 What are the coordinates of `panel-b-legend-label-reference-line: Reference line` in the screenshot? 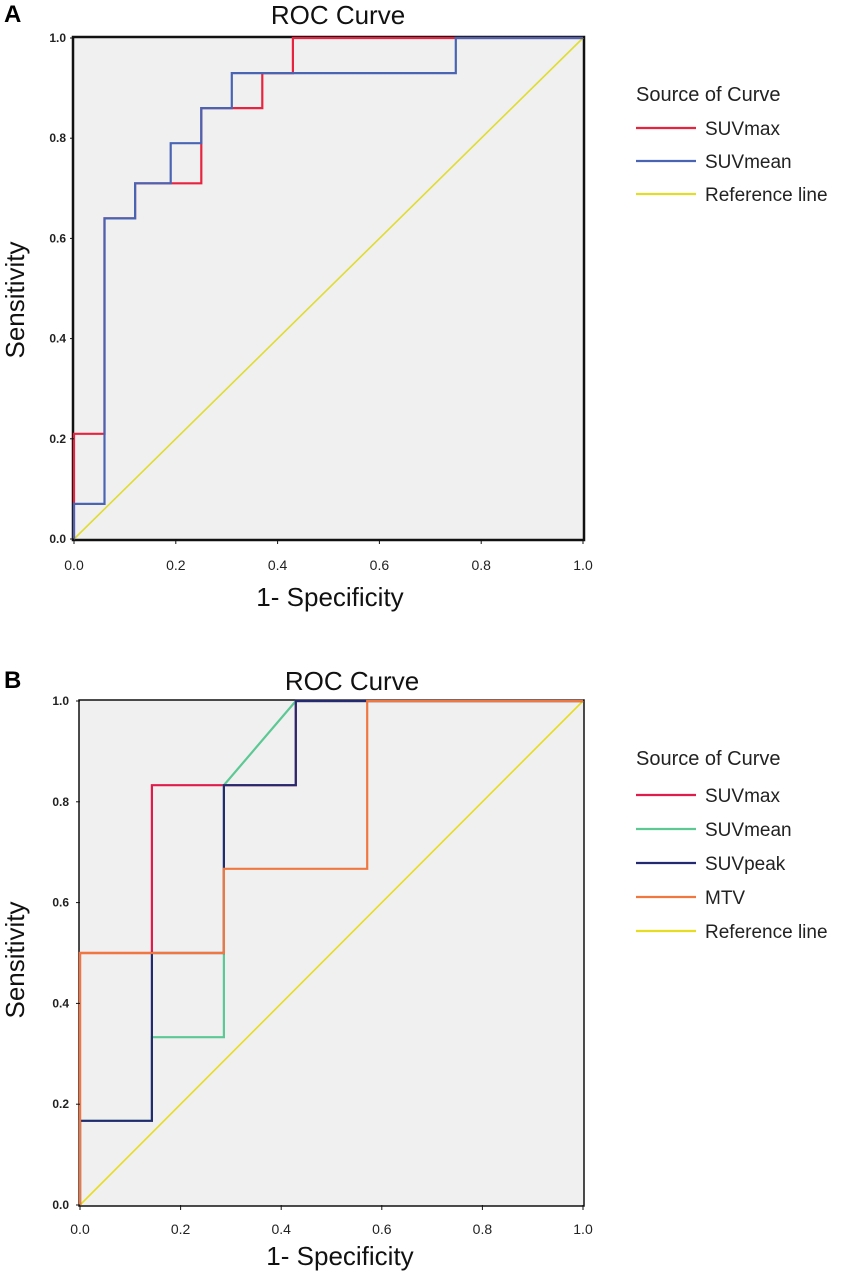 It's located at (766, 932).